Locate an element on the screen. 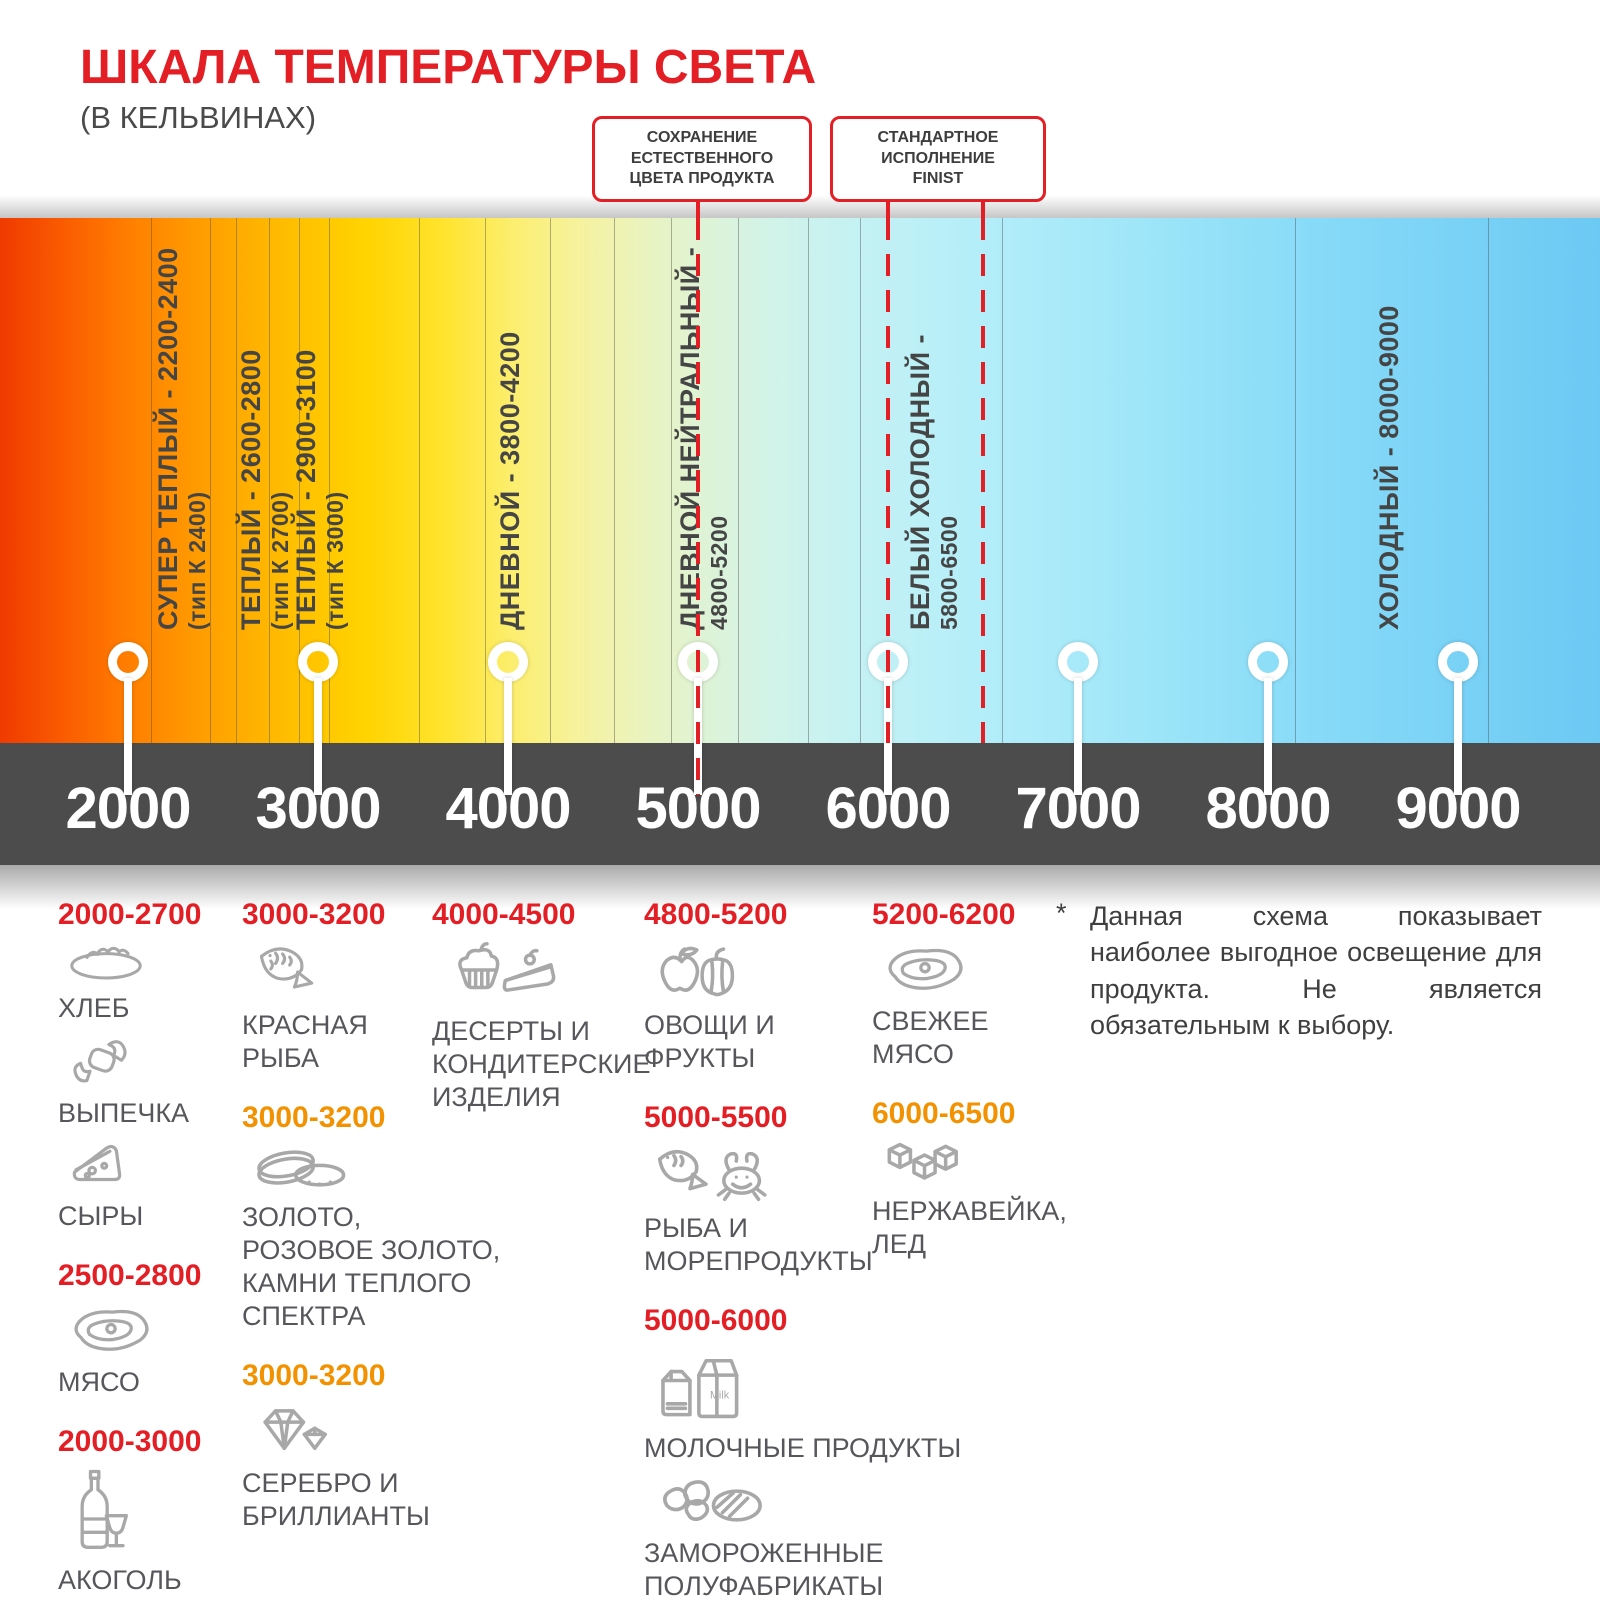 This screenshot has width=1600, height=1600. category-label: ОВОЩИ И ФРУКТЫ is located at coordinates (709, 1041).